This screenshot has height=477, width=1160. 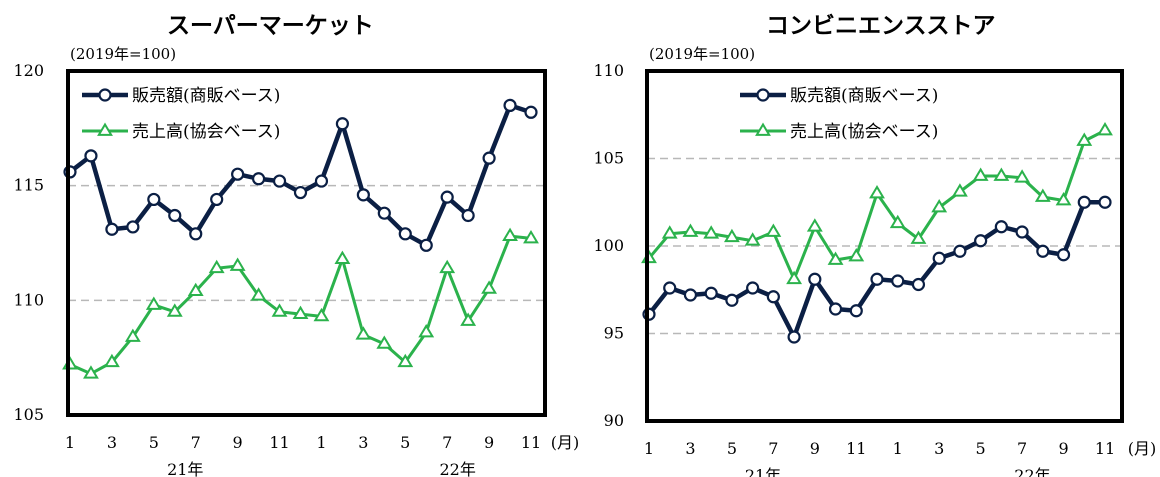 What do you see at coordinates (28, 299) in the screenshot?
I see `y-tick-label: 110` at bounding box center [28, 299].